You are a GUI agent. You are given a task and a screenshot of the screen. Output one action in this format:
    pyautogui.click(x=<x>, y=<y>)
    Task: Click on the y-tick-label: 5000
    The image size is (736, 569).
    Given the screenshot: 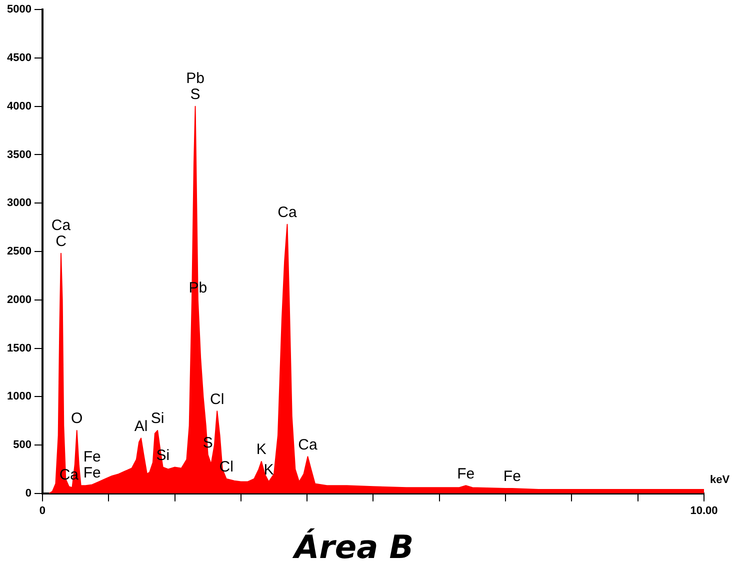 What is the action you would take?
    pyautogui.click(x=19, y=10)
    